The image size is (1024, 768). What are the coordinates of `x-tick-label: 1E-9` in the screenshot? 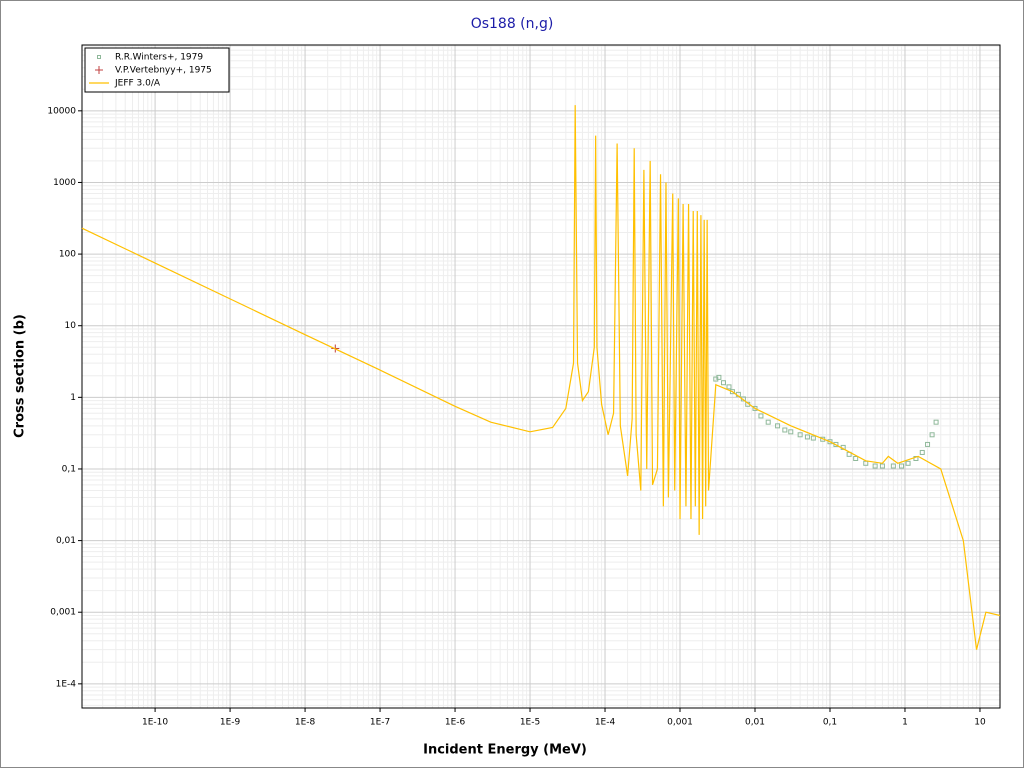 It's located at (230, 723).